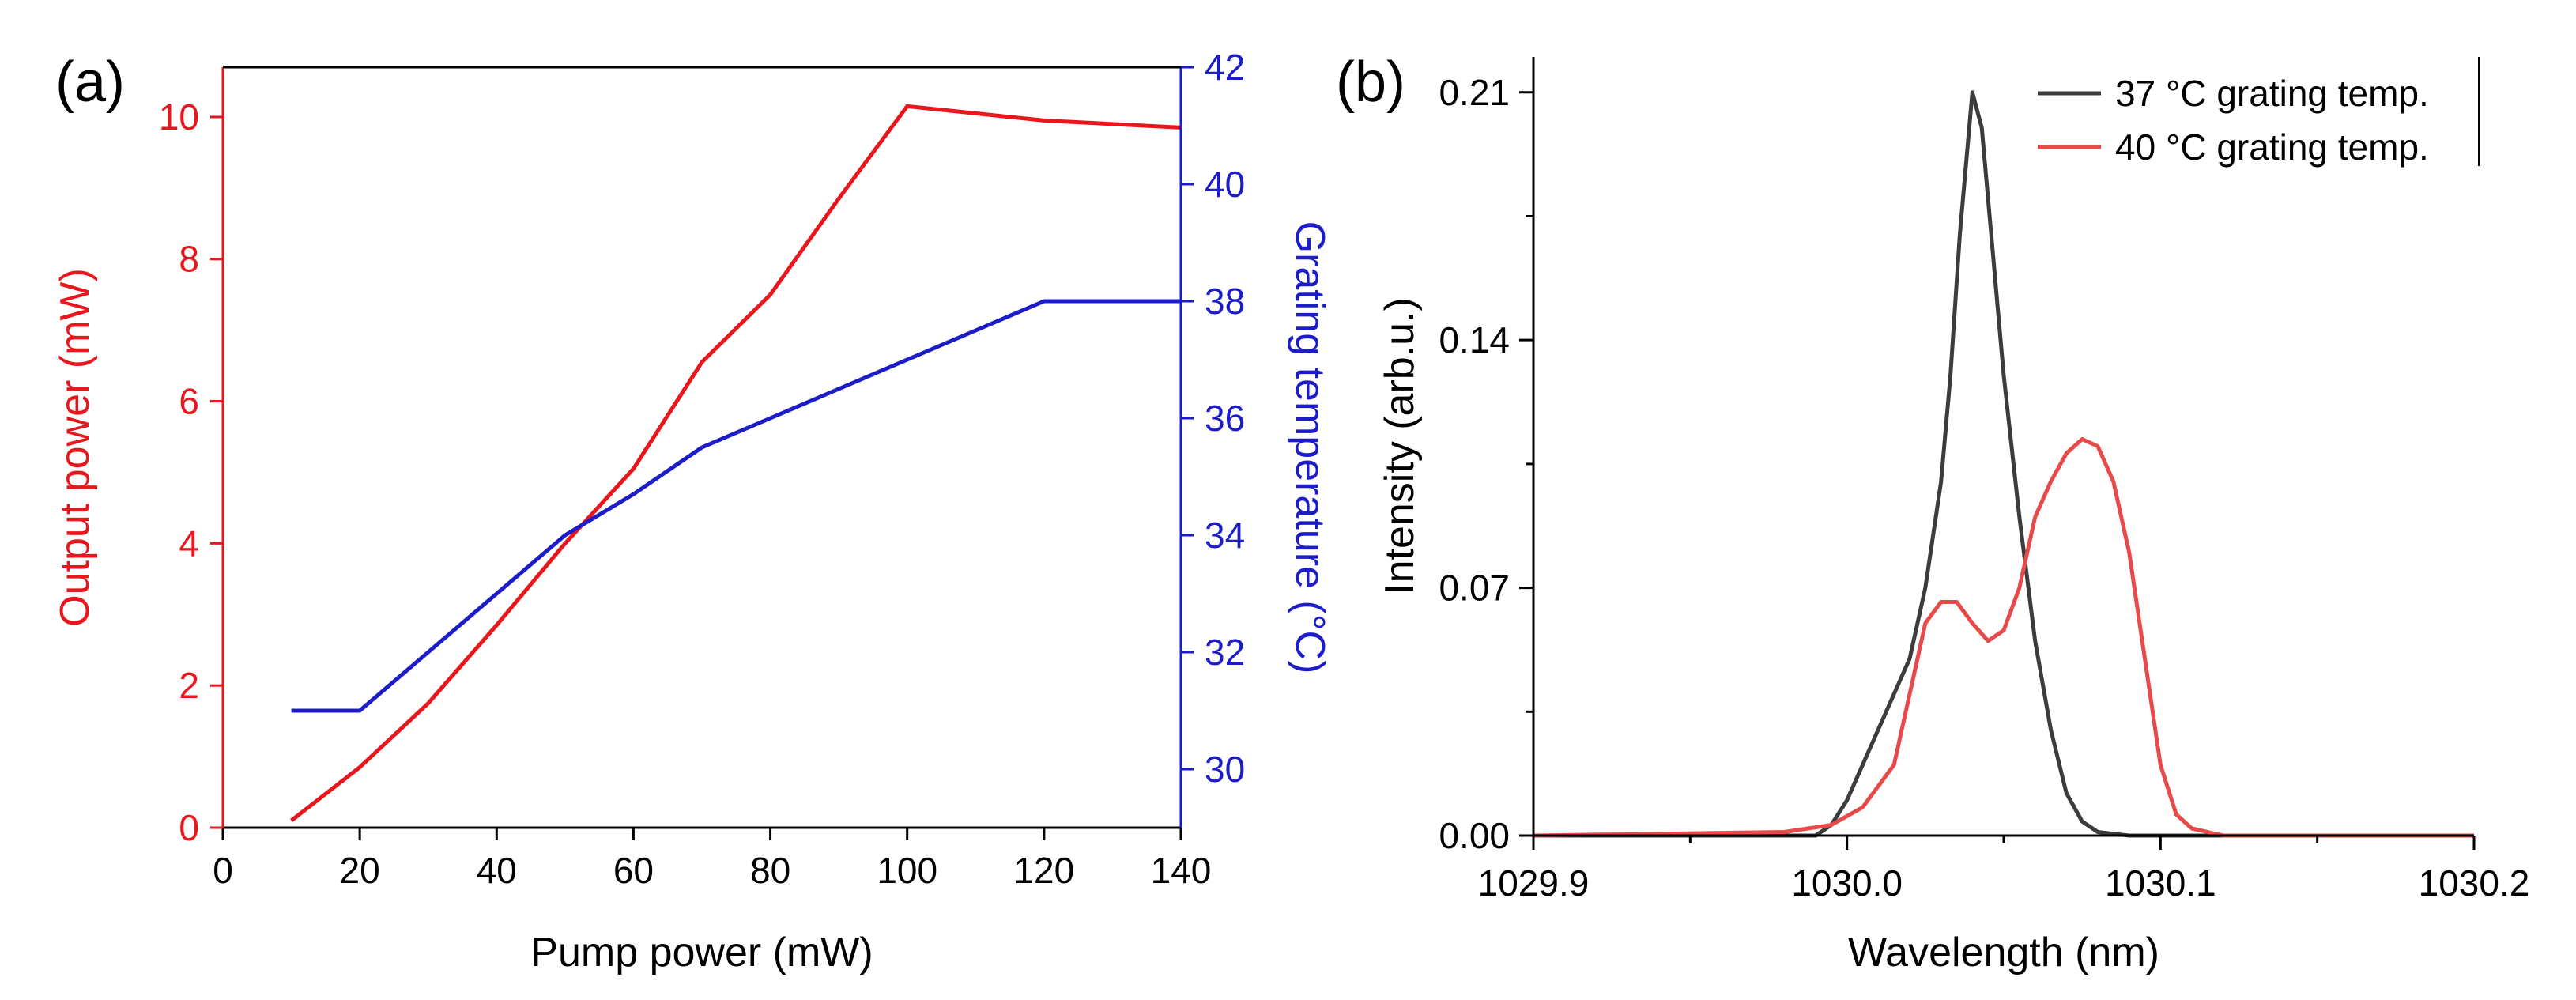  Describe the element at coordinates (1225, 652) in the screenshot. I see `panel-a-y2-tick-label: 32` at that location.